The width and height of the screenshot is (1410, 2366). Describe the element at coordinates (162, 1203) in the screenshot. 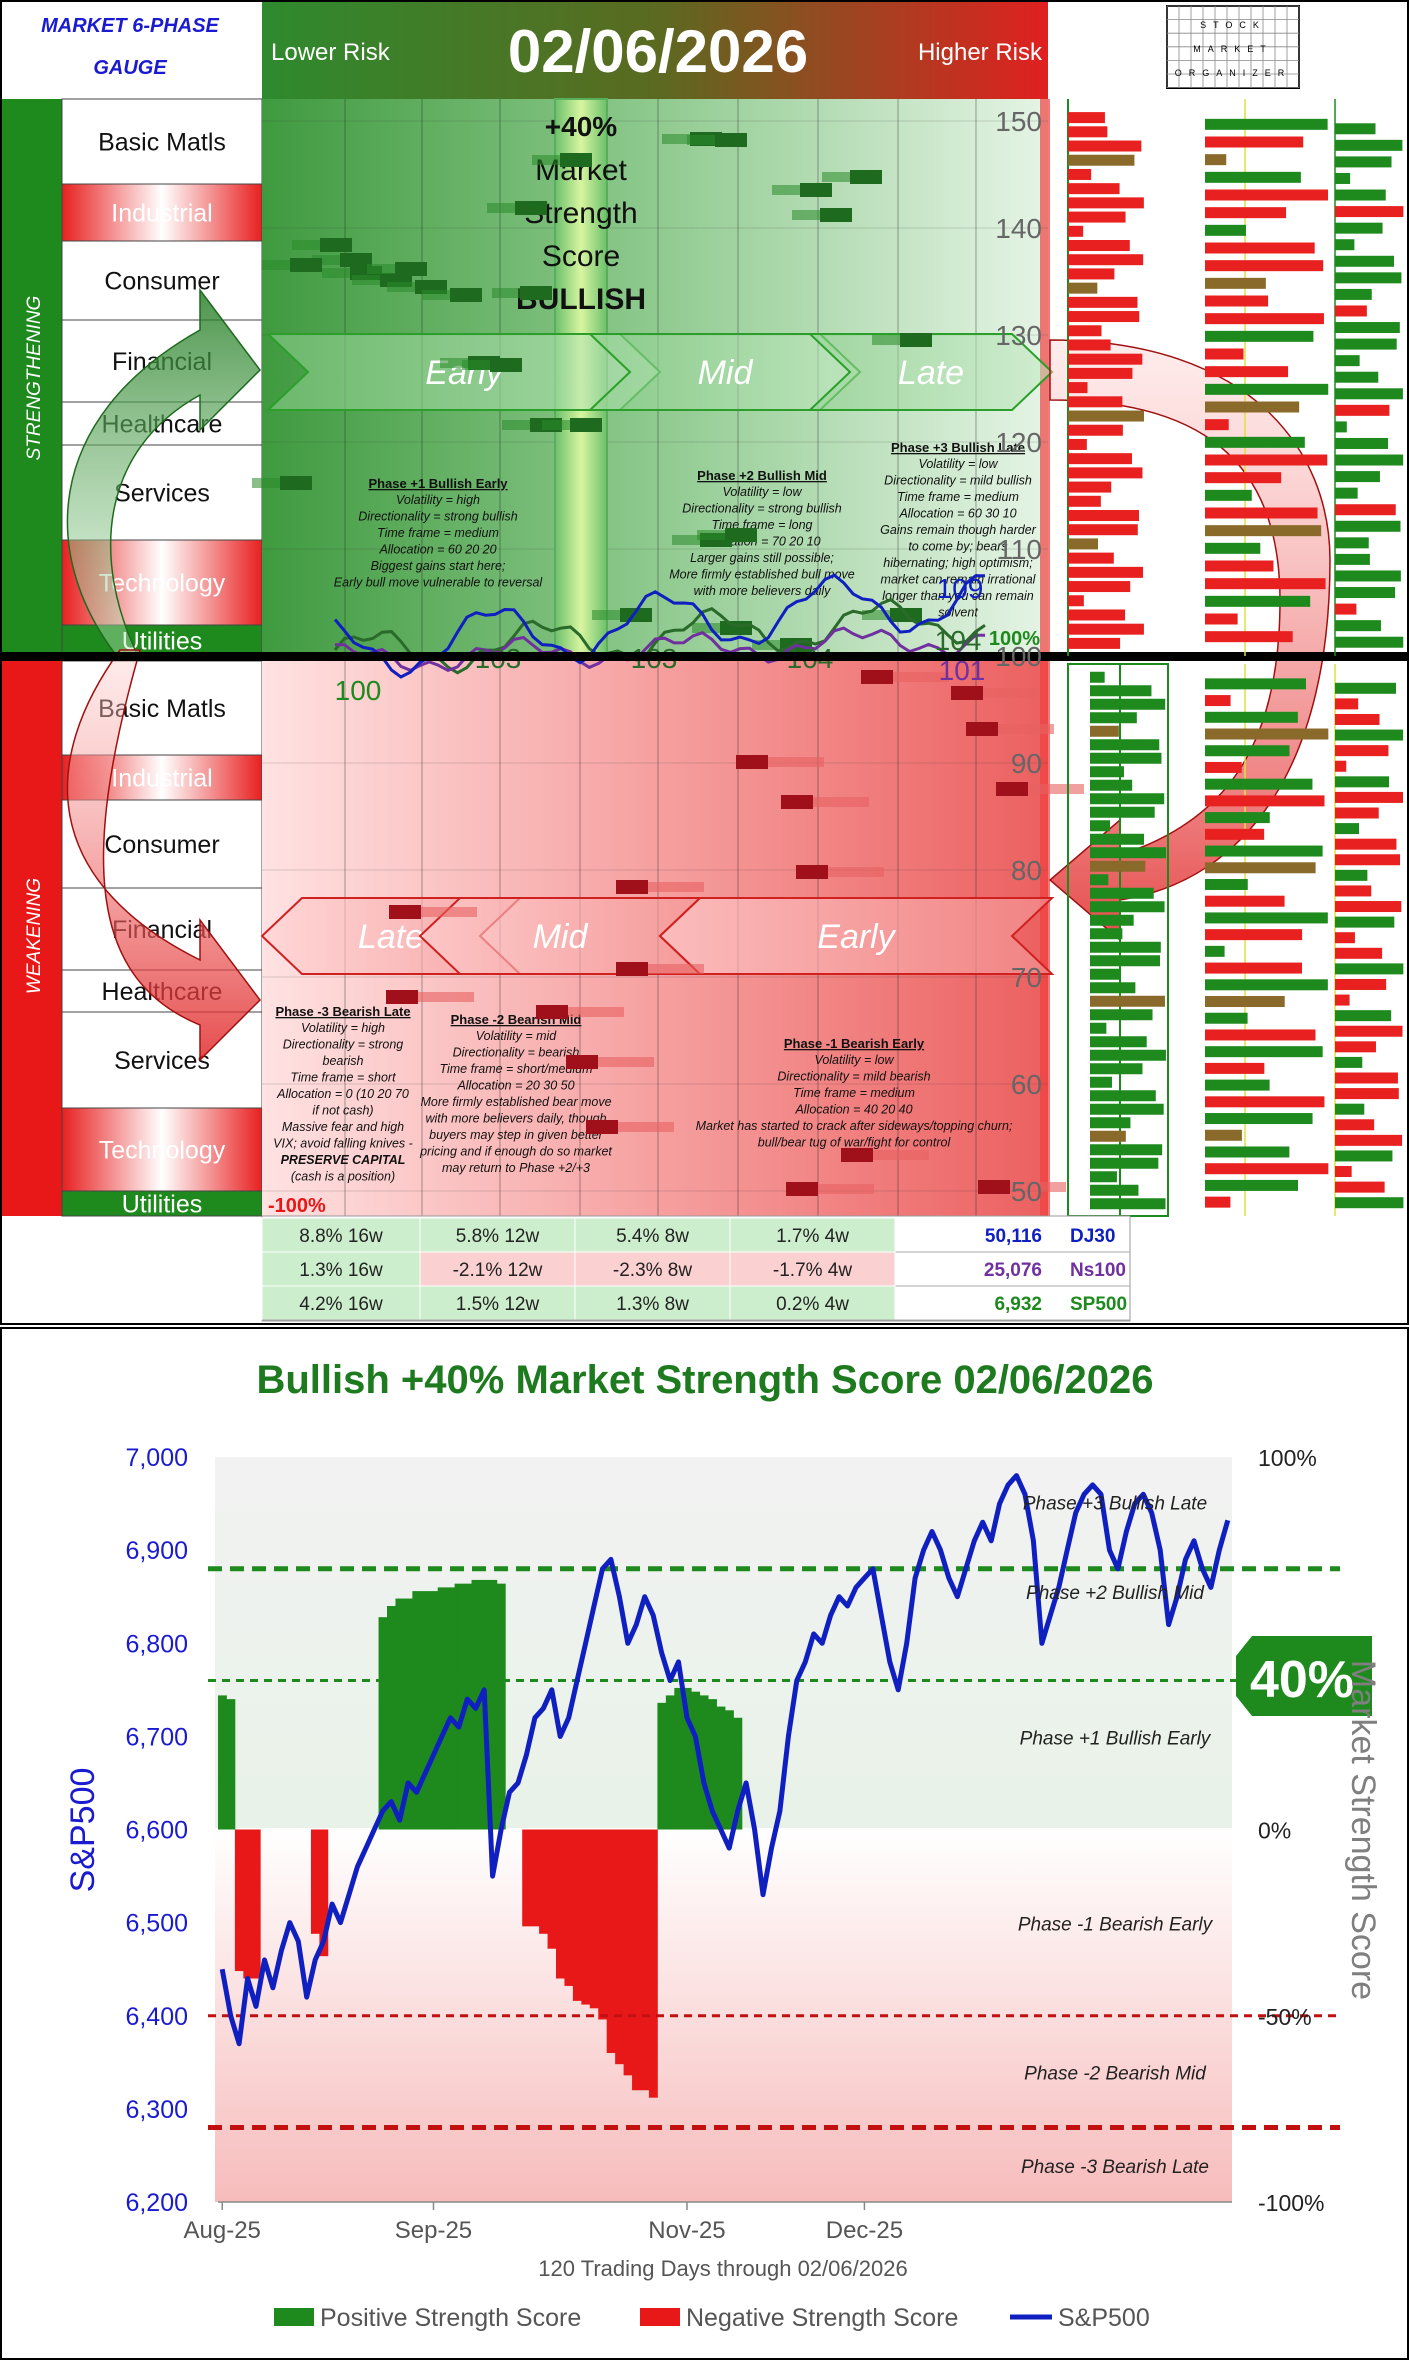

I see `sector-bottom-cell` at that location.